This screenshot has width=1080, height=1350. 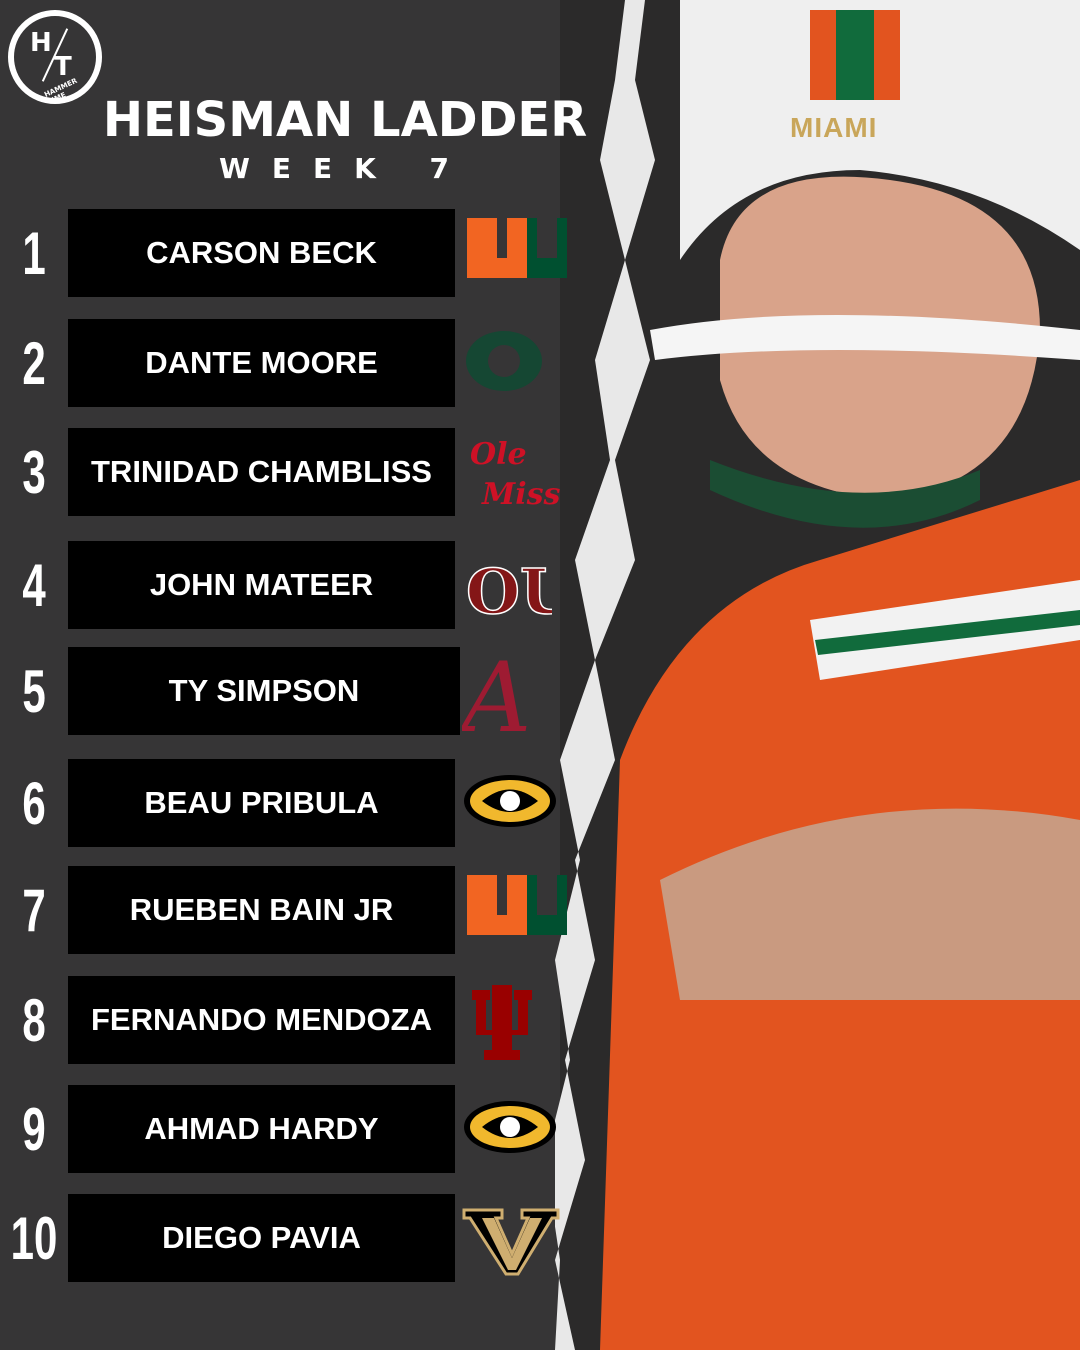 What do you see at coordinates (522, 1238) in the screenshot?
I see `vanderbilt-v-logo` at bounding box center [522, 1238].